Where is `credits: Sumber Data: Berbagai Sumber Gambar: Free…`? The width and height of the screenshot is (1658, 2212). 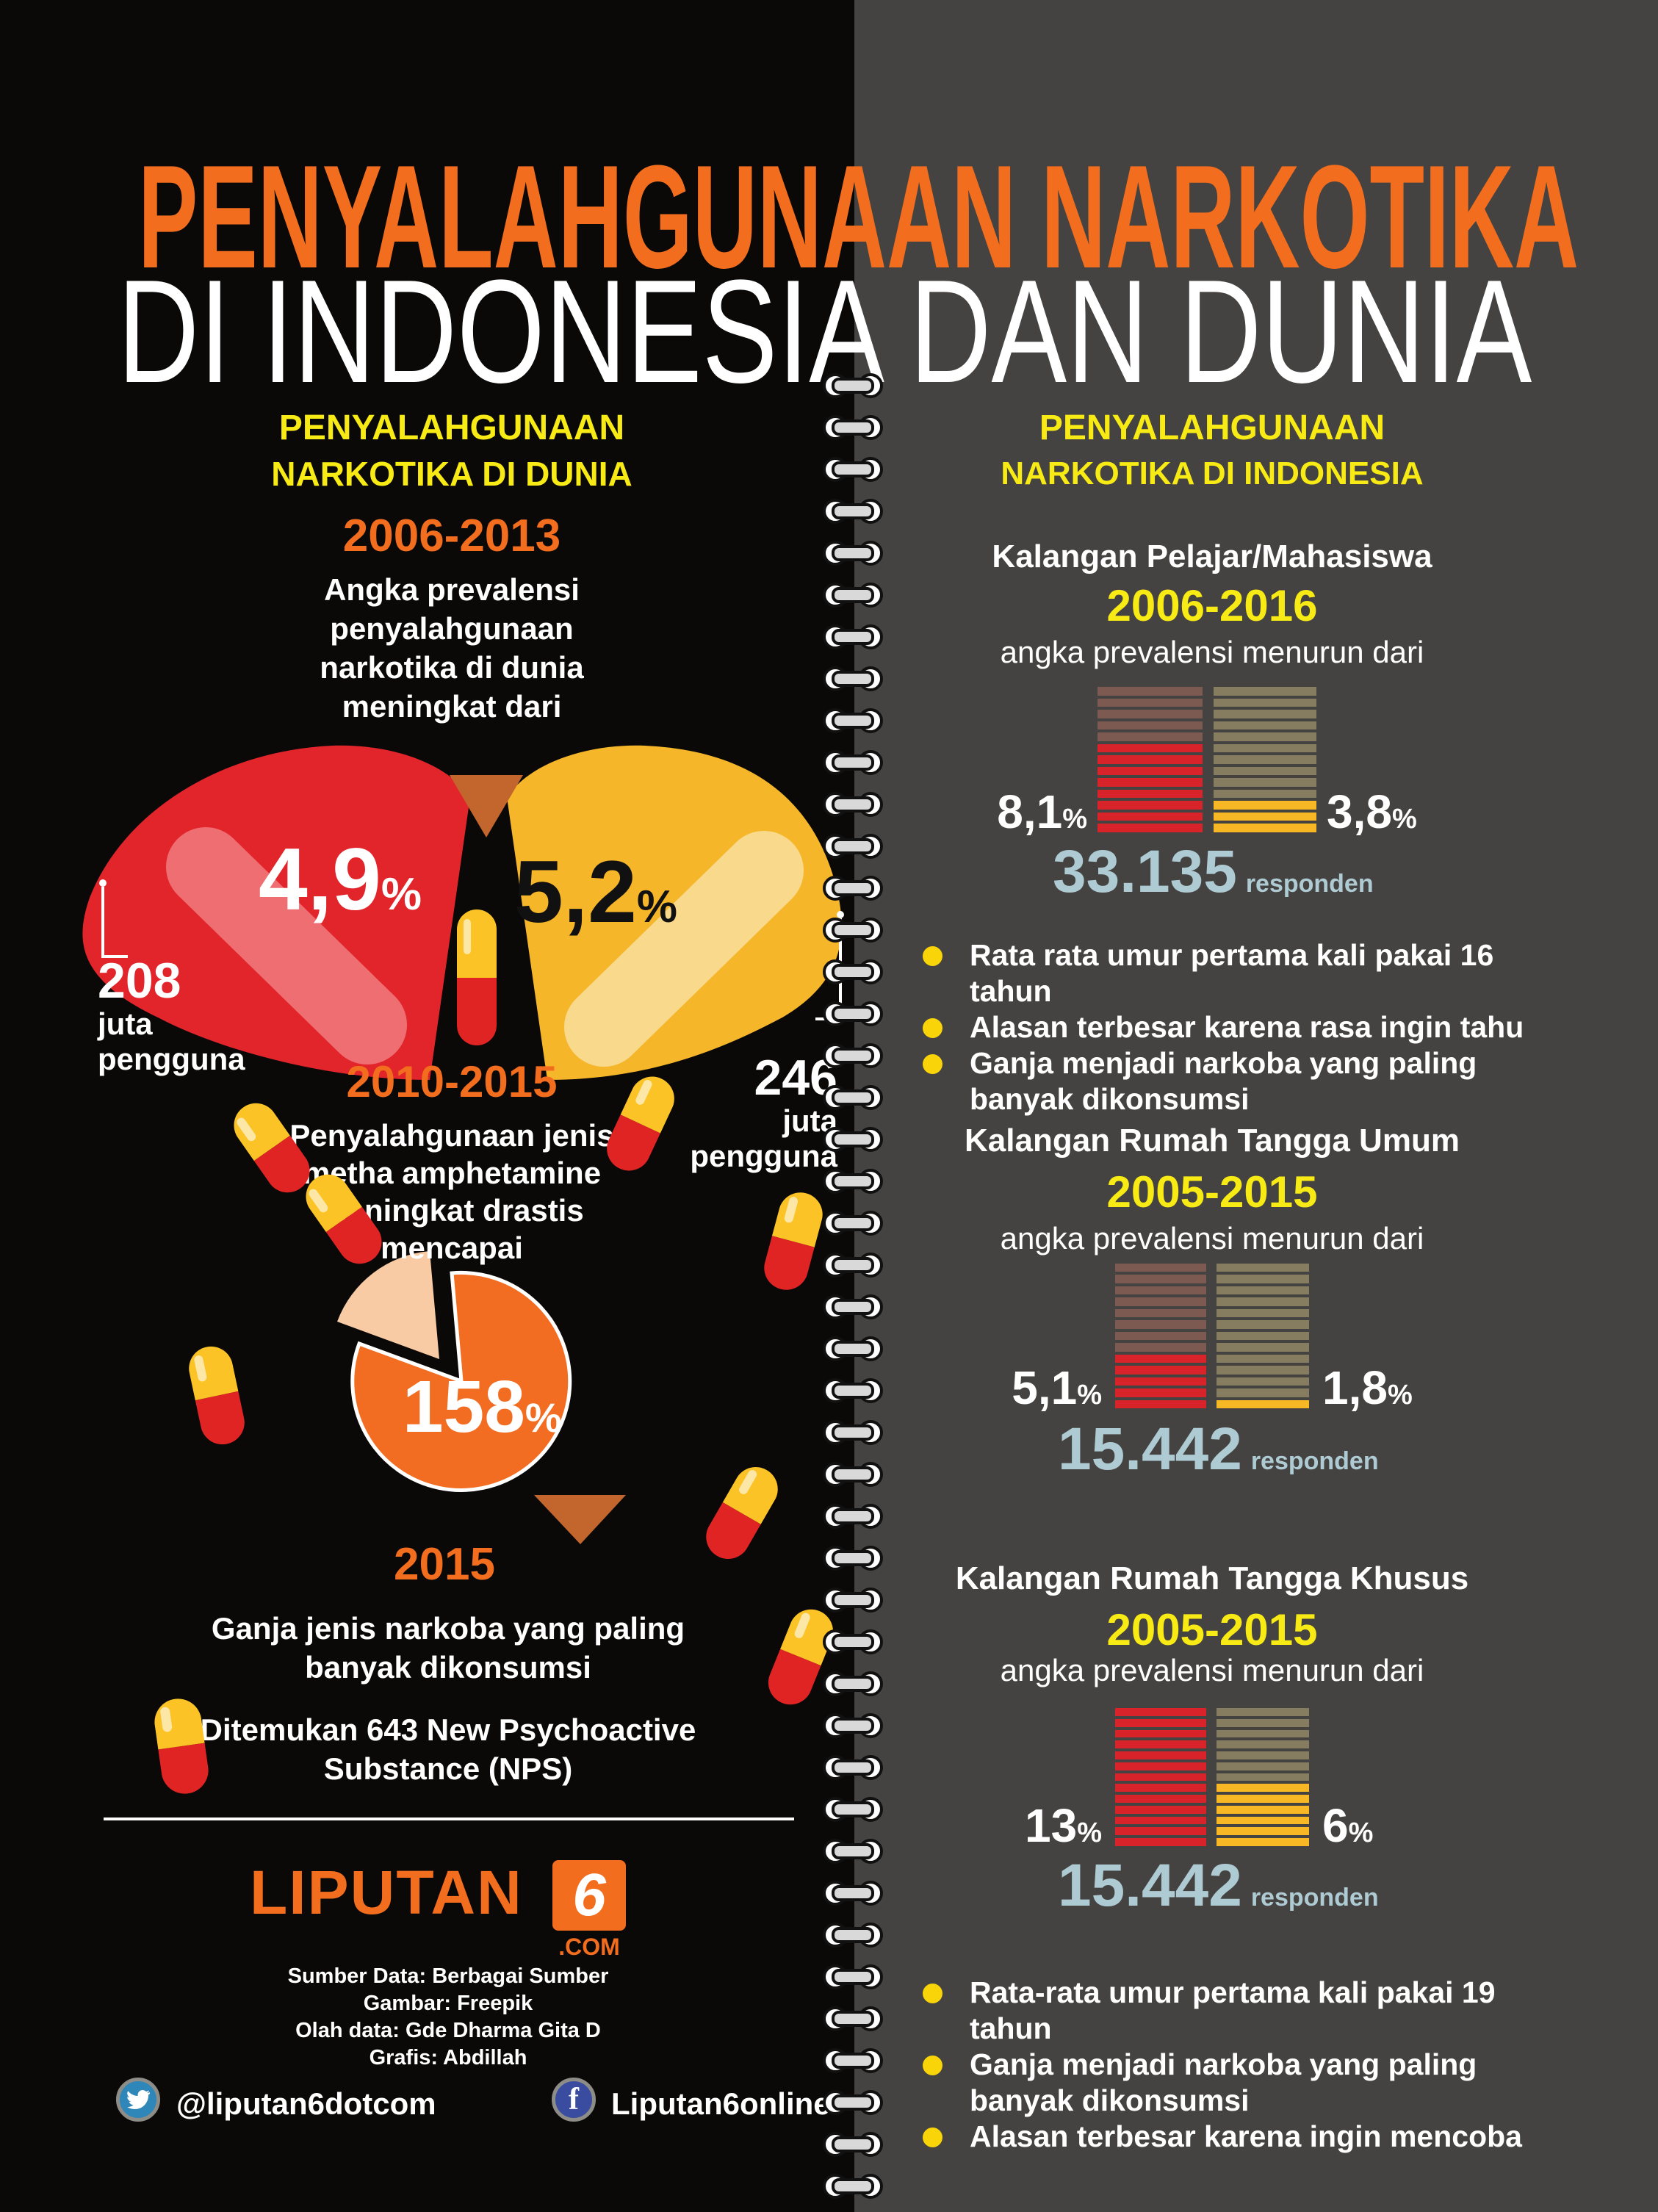 credits: Sumber Data: Berbagai Sumber Gambar: Free… is located at coordinates (448, 2017).